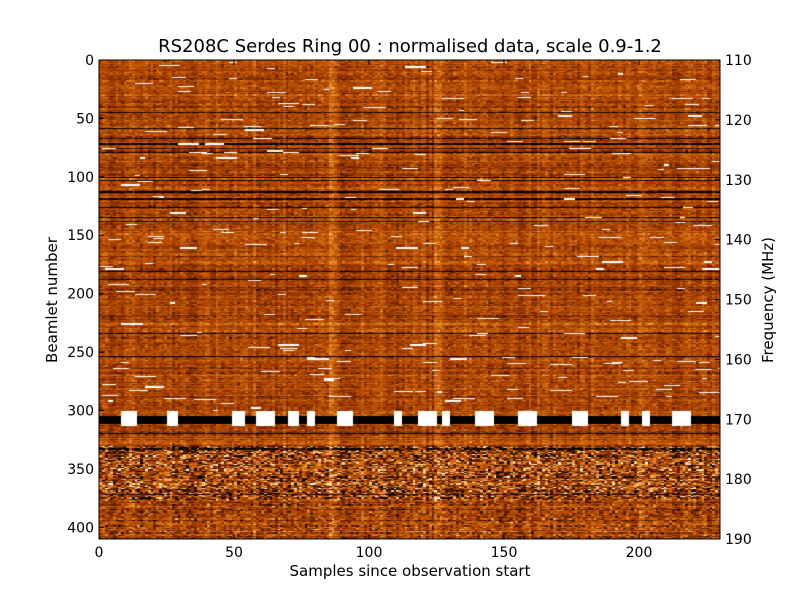  Describe the element at coordinates (410, 571) in the screenshot. I see `x-axis-label: Samples since observation start` at that location.